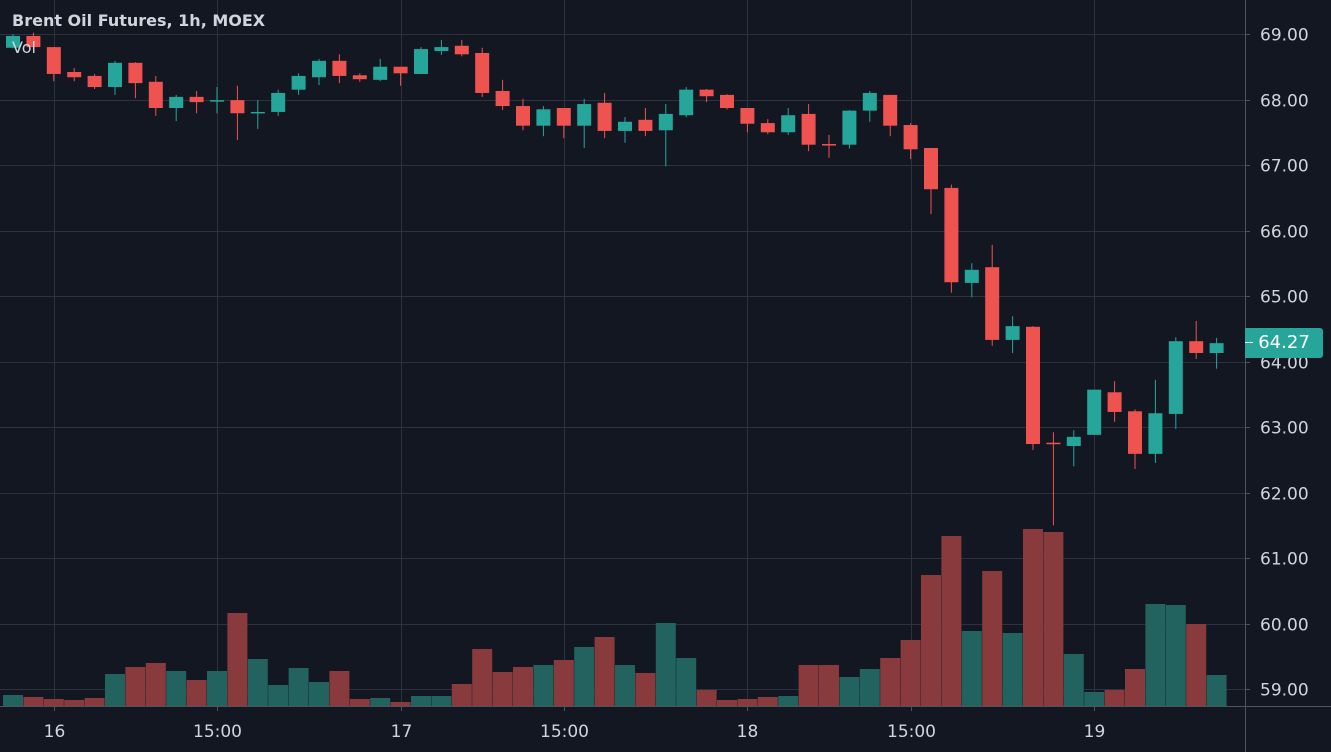 This screenshot has height=752, width=1331. What do you see at coordinates (1284, 495) in the screenshot?
I see `y-tick-label: 62.00` at bounding box center [1284, 495].